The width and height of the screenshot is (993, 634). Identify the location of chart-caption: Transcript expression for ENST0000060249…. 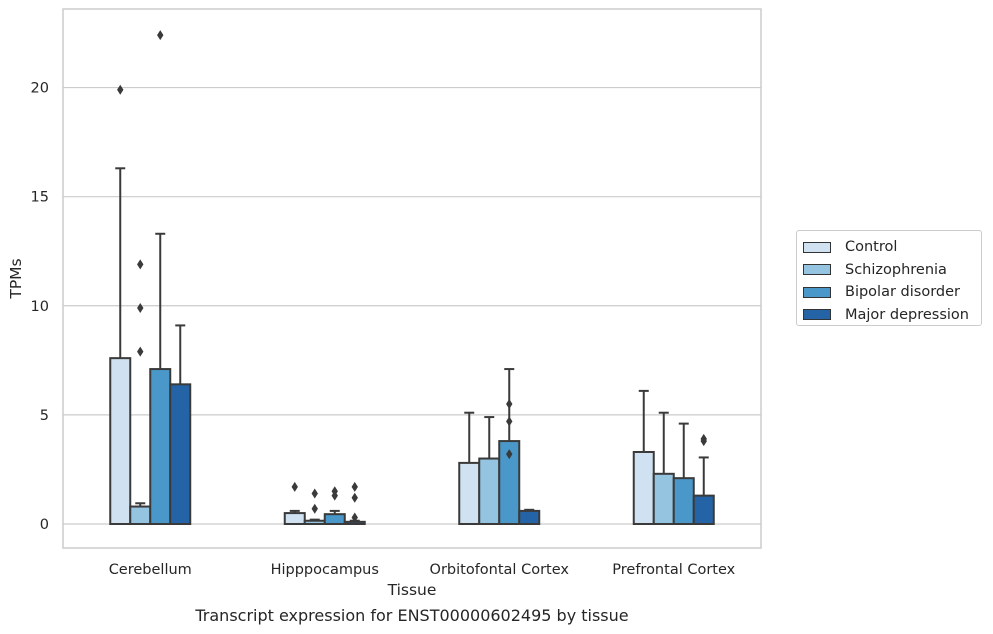
(412, 615).